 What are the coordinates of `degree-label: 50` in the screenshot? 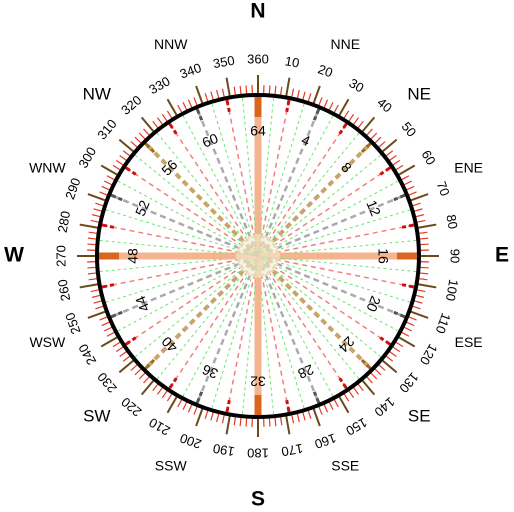 It's located at (409, 129).